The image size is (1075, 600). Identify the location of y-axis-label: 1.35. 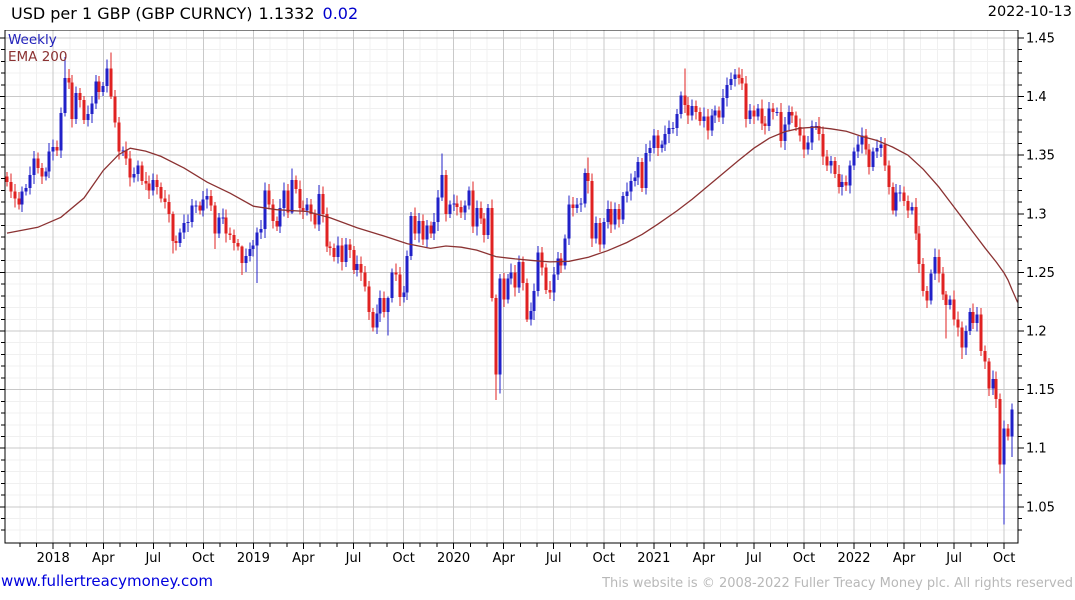
(1040, 156).